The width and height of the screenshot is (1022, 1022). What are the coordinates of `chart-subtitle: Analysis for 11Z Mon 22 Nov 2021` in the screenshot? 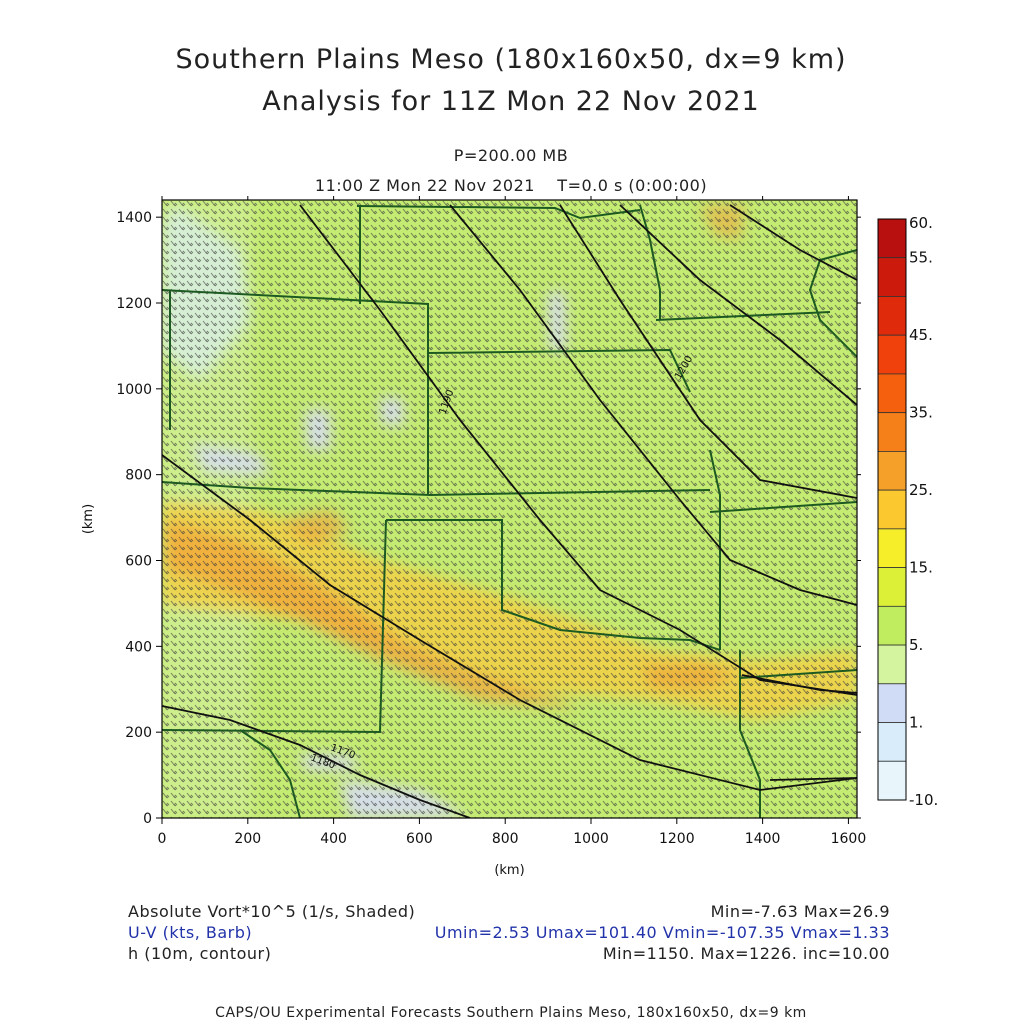 It's located at (511, 101).